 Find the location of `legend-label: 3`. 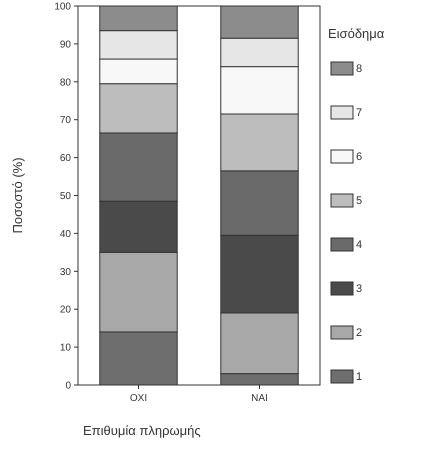

legend-label: 3 is located at coordinates (359, 289).